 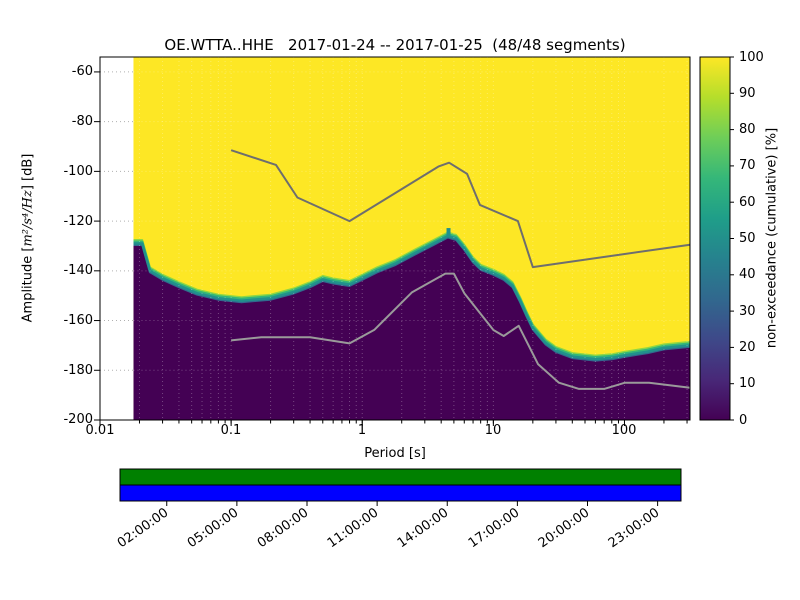 What do you see at coordinates (751, 57) in the screenshot?
I see `colorbar-tick-label: 100` at bounding box center [751, 57].